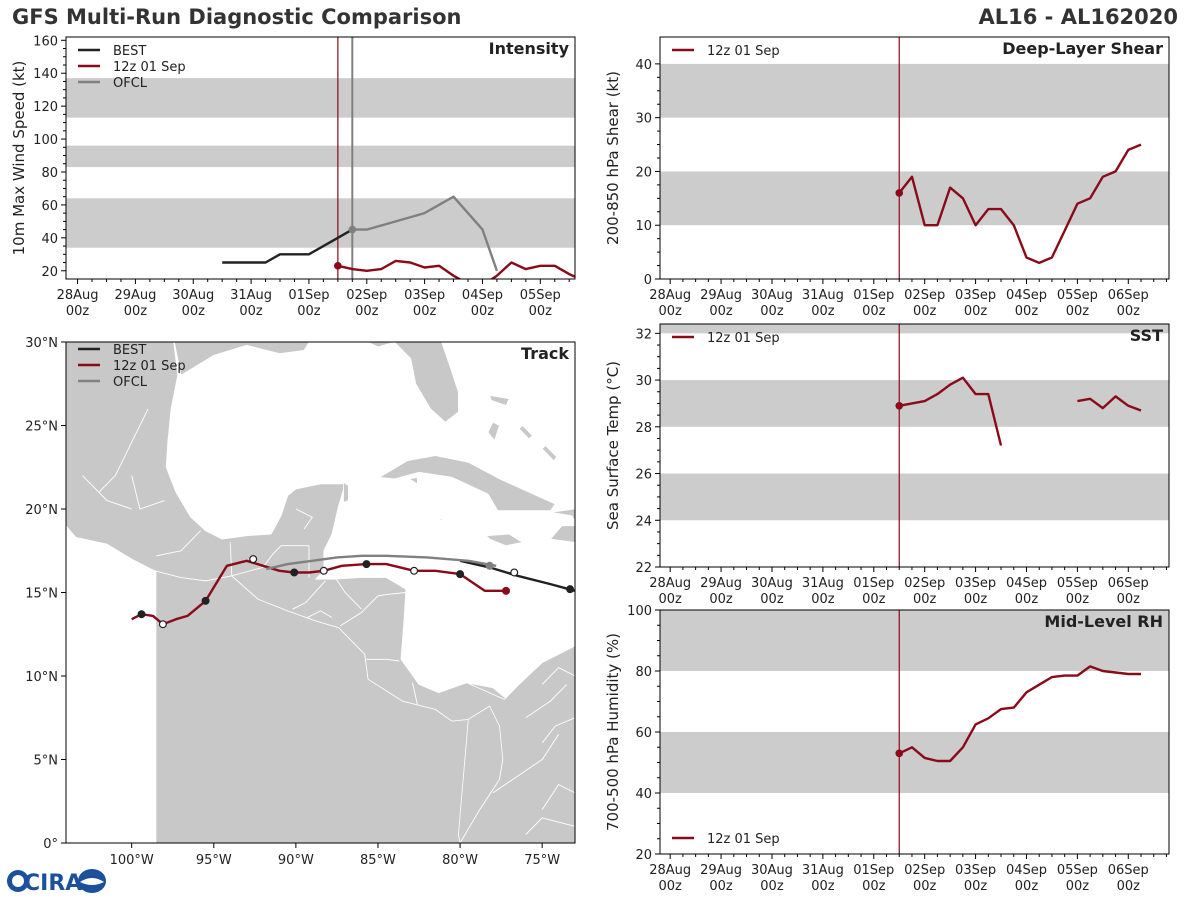 This screenshot has width=1200, height=900. Describe the element at coordinates (648, 280) in the screenshot. I see `shear-ytick-label-0: 0` at that location.